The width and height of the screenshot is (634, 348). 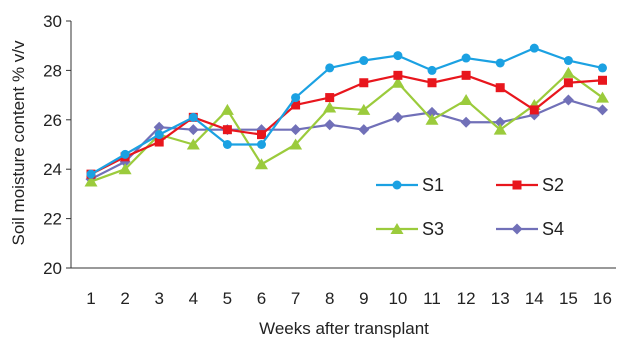 I want to click on x-tick-label: 3, so click(x=158, y=298).